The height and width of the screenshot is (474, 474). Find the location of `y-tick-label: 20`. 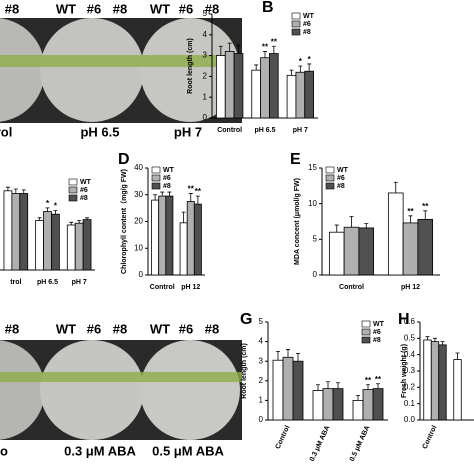

y-tick-label: 20 is located at coordinates (138, 221).